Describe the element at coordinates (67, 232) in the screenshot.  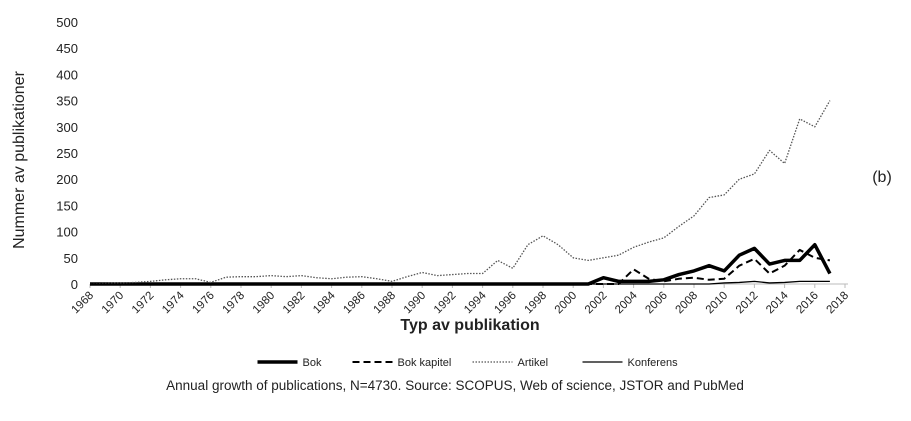
I see `y-tick-label: 100` at that location.